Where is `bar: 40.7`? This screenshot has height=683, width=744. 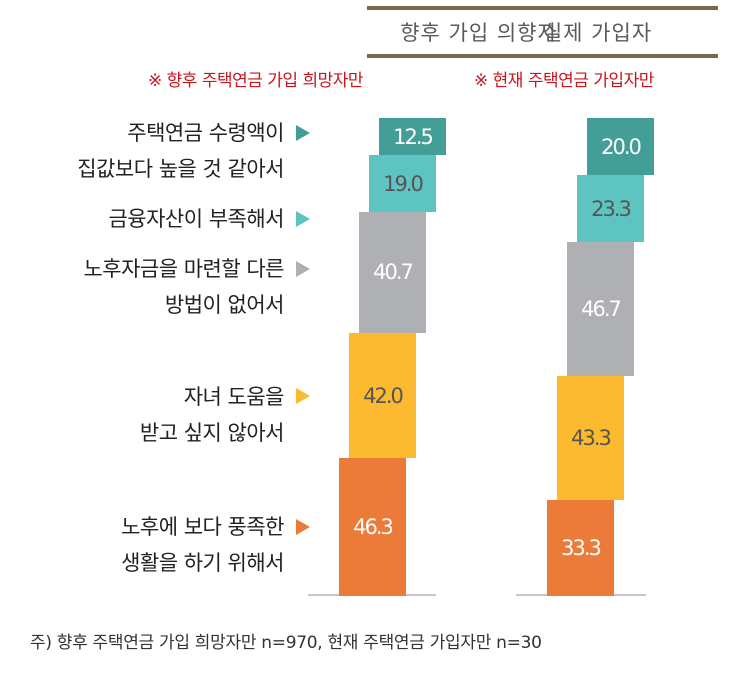
bar: 40.7 is located at coordinates (392, 272).